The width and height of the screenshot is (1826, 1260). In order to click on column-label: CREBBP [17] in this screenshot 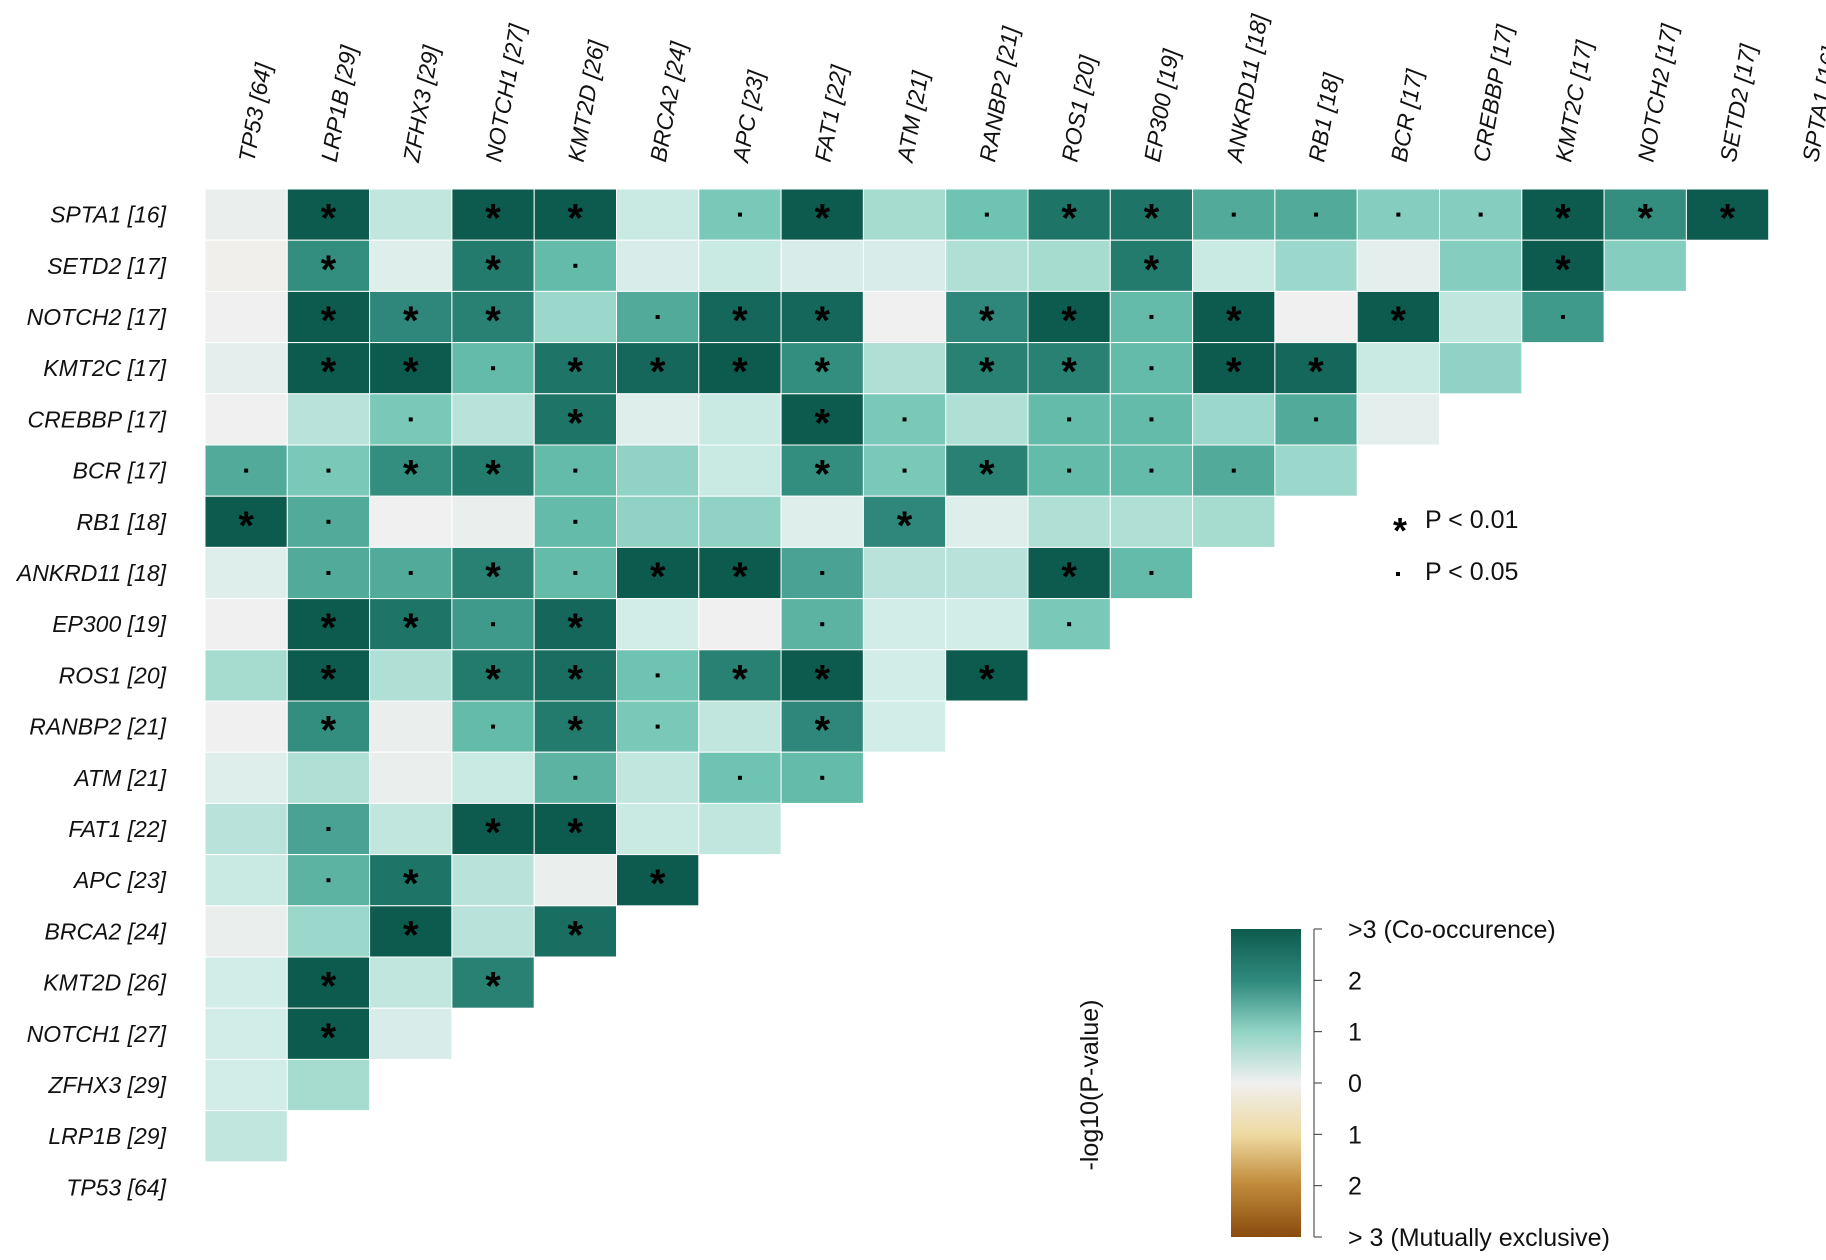, I will do `click(1493, 92)`.